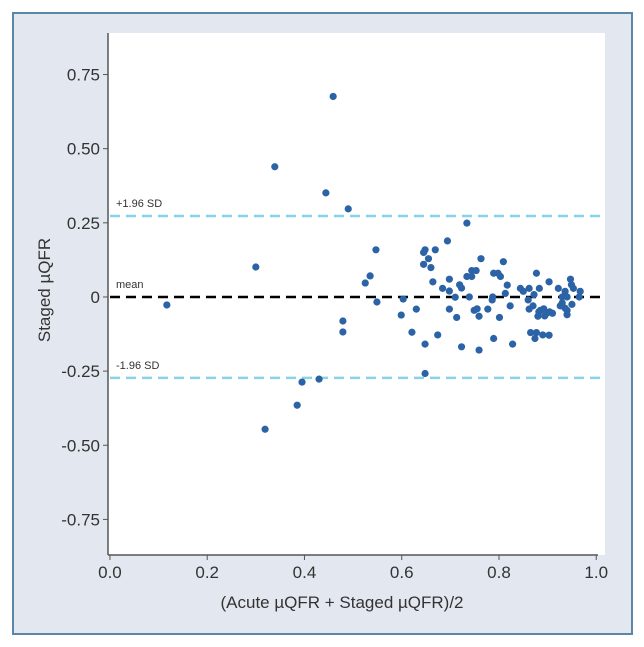 This screenshot has height=647, width=644. I want to click on y-tick-label: 0.25, so click(83, 223).